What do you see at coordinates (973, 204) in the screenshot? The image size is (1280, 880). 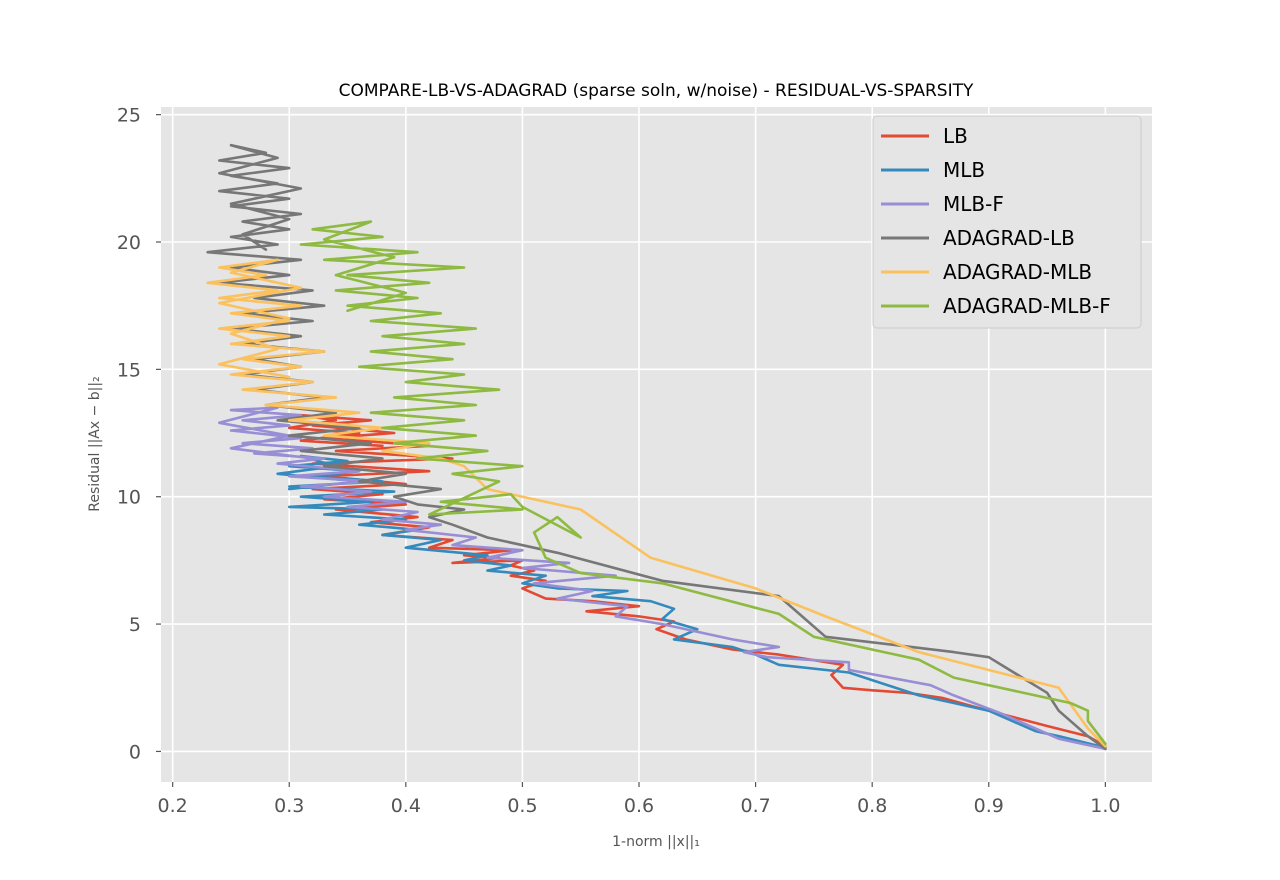 I see `legend-label-mlb-f: MLB-F` at bounding box center [973, 204].